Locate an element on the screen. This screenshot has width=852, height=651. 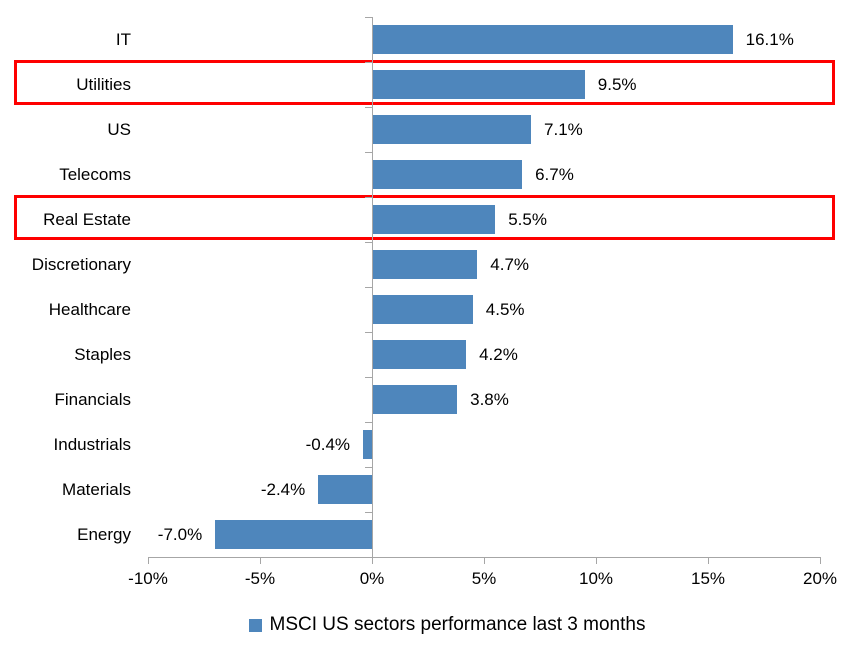
category-axis-line is located at coordinates (372, 290).